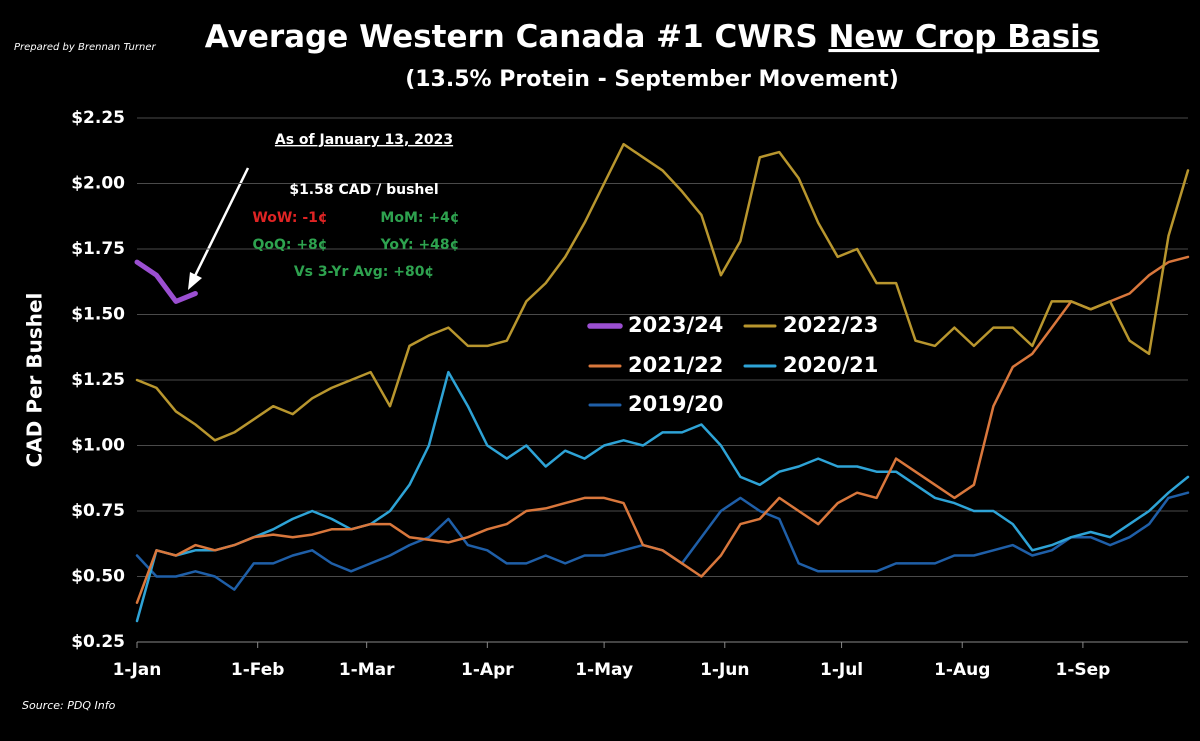 The width and height of the screenshot is (1200, 741). I want to click on x-tick-label: 1-Mar, so click(367, 670).